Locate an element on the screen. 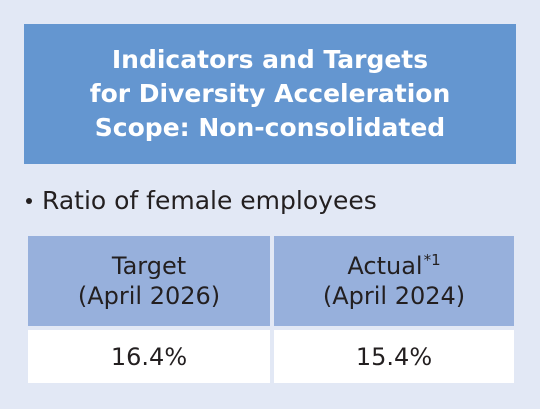 The height and width of the screenshot is (409, 540). header-title-line-1: Indicators and Targets is located at coordinates (270, 59).